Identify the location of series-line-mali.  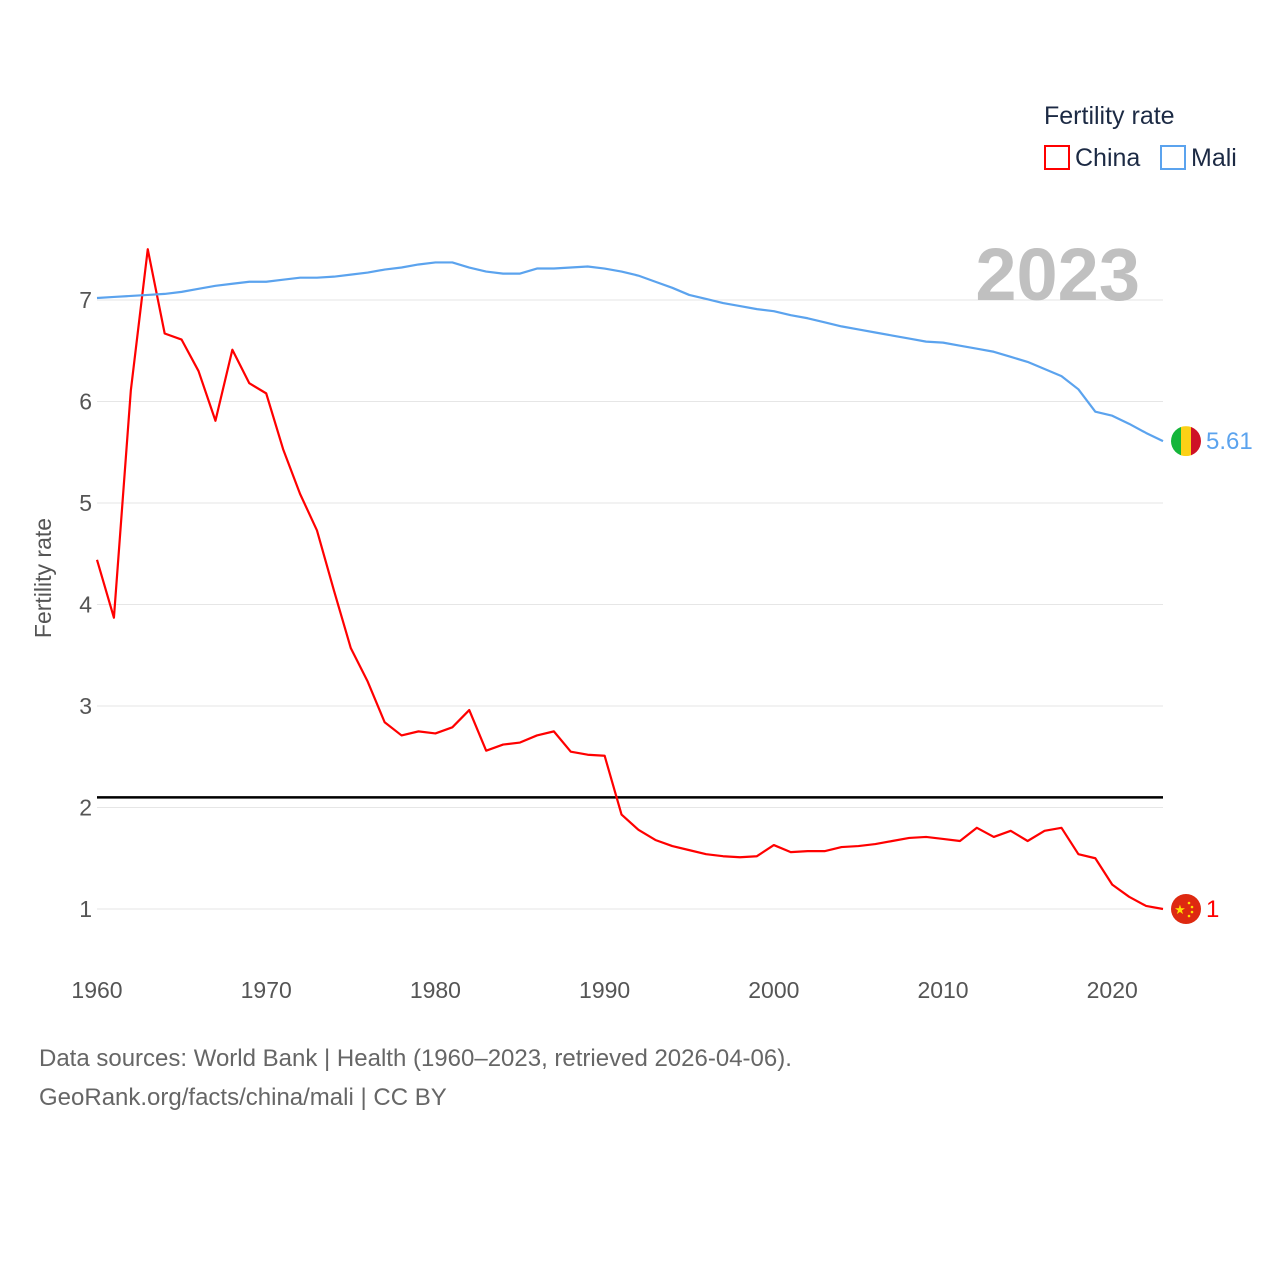
(630, 352).